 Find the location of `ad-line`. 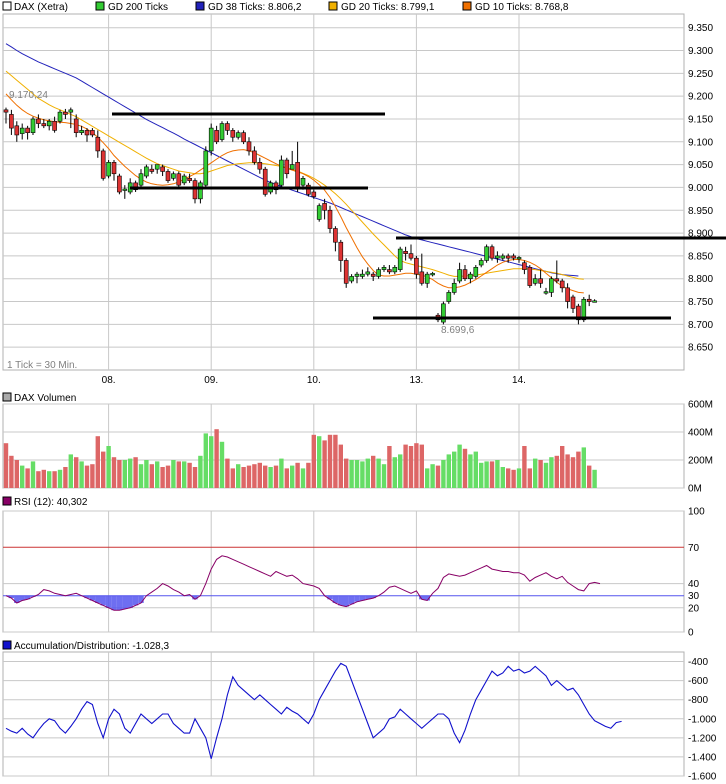

ad-line is located at coordinates (313, 710).